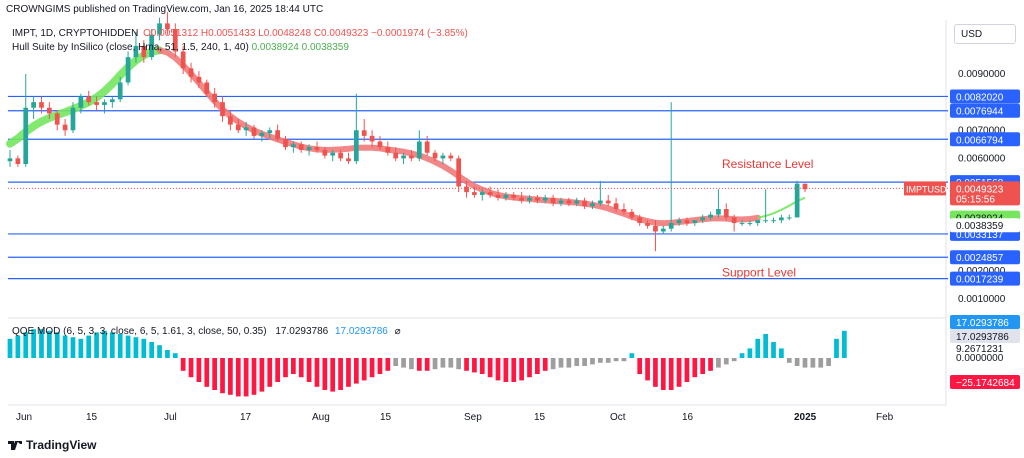  What do you see at coordinates (985, 34) in the screenshot?
I see `currency-selector: USD` at bounding box center [985, 34].